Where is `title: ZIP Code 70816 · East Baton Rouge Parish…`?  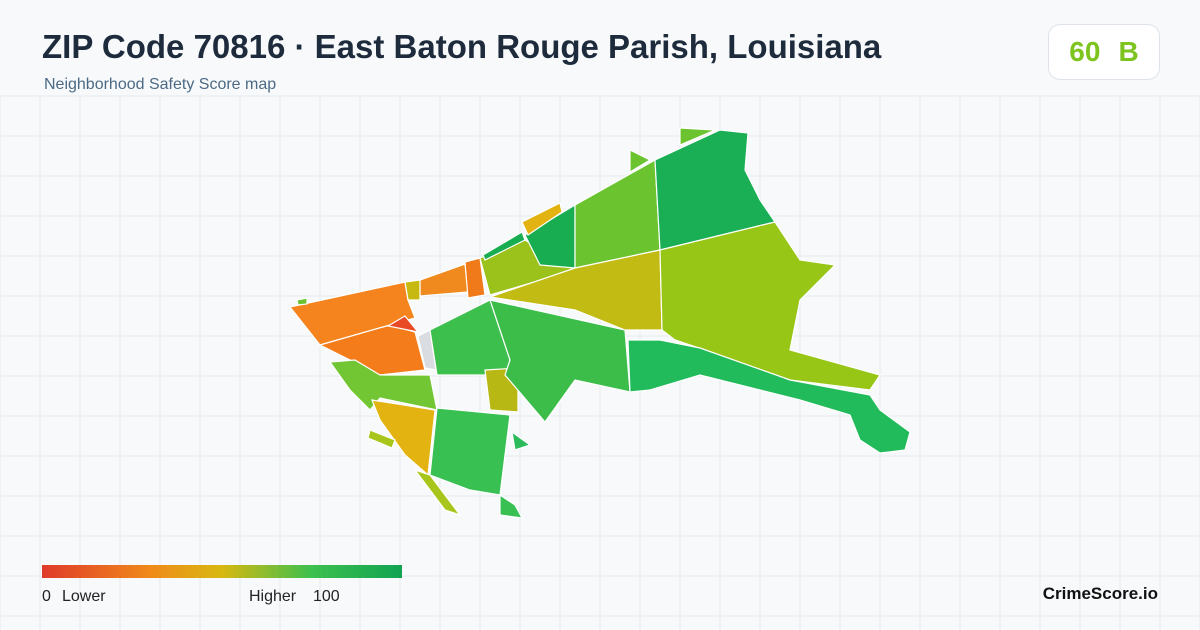
title: ZIP Code 70816 · East Baton Rouge Parish… is located at coordinates (462, 46).